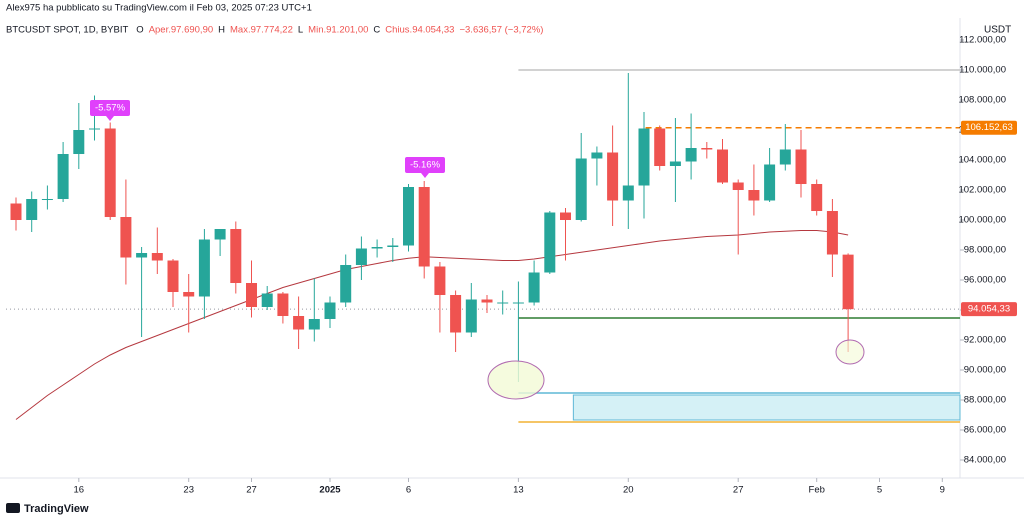 This screenshot has height=521, width=1024. I want to click on y-tick-label: 104.000,00, so click(982, 160).